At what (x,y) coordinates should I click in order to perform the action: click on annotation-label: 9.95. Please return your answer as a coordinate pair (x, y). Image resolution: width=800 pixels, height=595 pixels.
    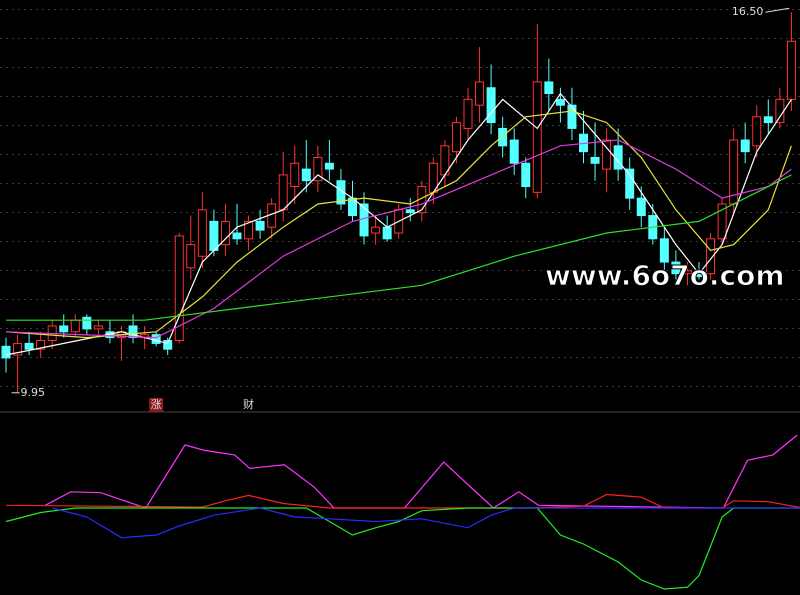
    Looking at the image, I should click on (33, 392).